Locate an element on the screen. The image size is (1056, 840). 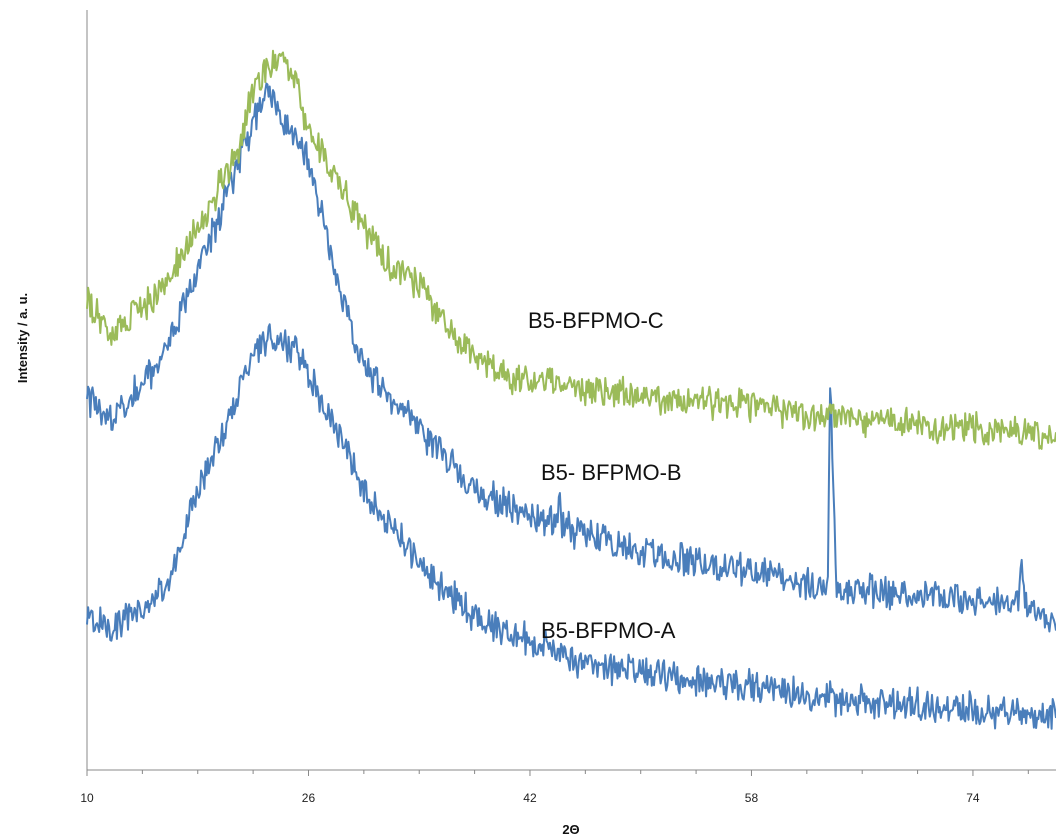
x-tick-label: 58 is located at coordinates (752, 798).